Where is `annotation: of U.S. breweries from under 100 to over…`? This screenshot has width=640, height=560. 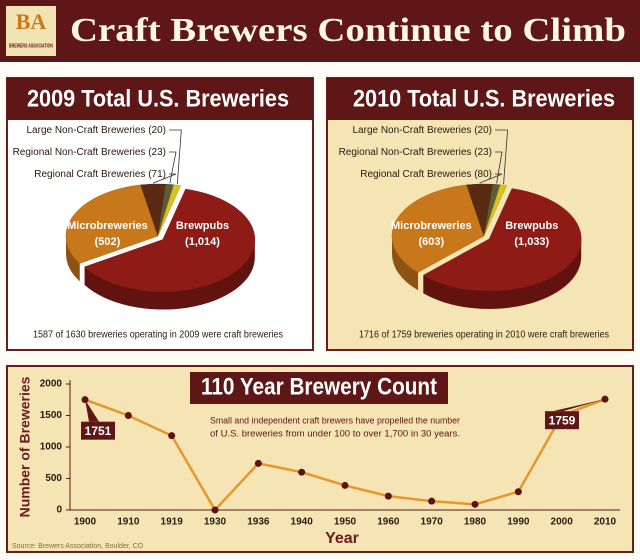 annotation: of U.S. breweries from under 100 to over… is located at coordinates (335, 433).